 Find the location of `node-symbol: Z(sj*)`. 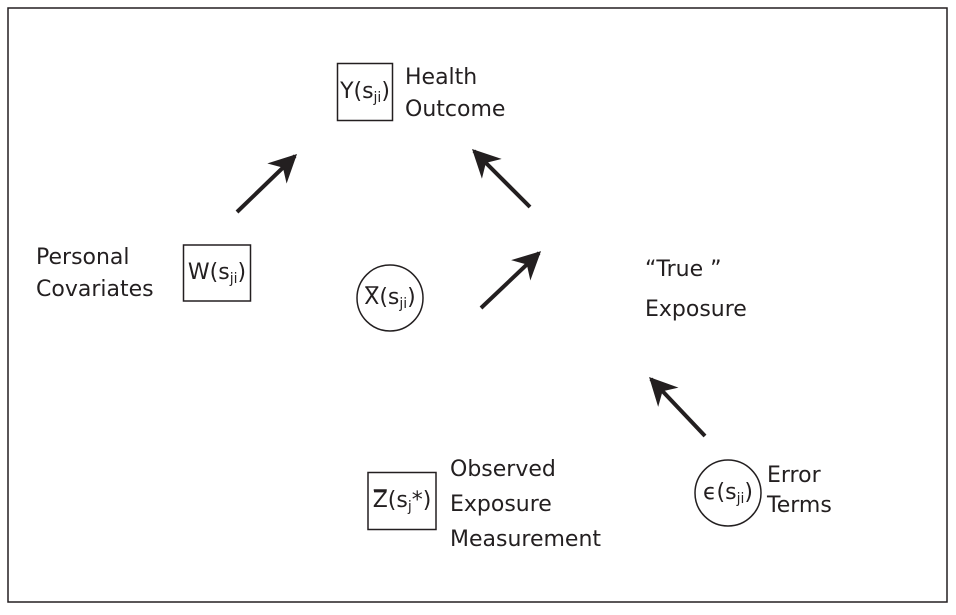

node-symbol: Z(sj*) is located at coordinates (402, 501).